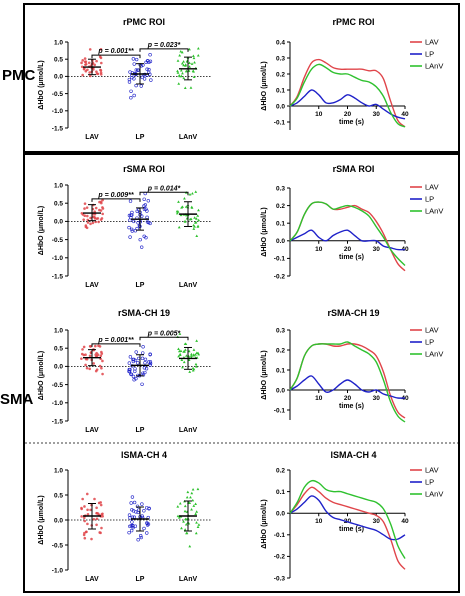 Image resolution: width=465 pixels, height=596 pixels. Describe the element at coordinates (116, 56) in the screenshot. I see `significance-bracket` at that location.